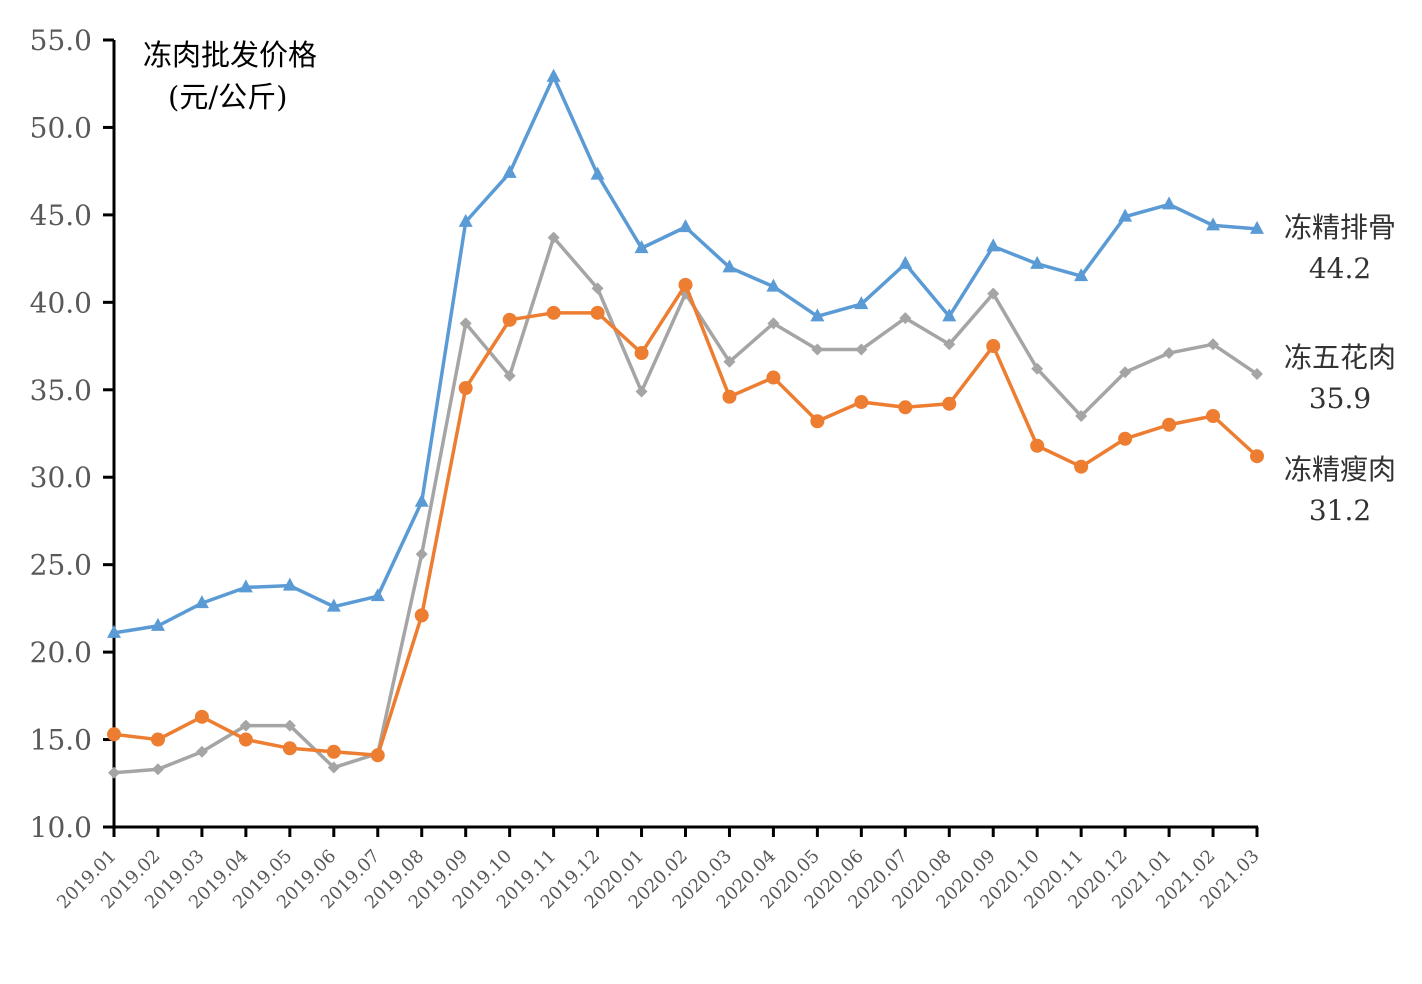 Image resolution: width=1422 pixels, height=984 pixels. Describe the element at coordinates (61, 40) in the screenshot. I see `y-tick-label: 55.0` at that location.